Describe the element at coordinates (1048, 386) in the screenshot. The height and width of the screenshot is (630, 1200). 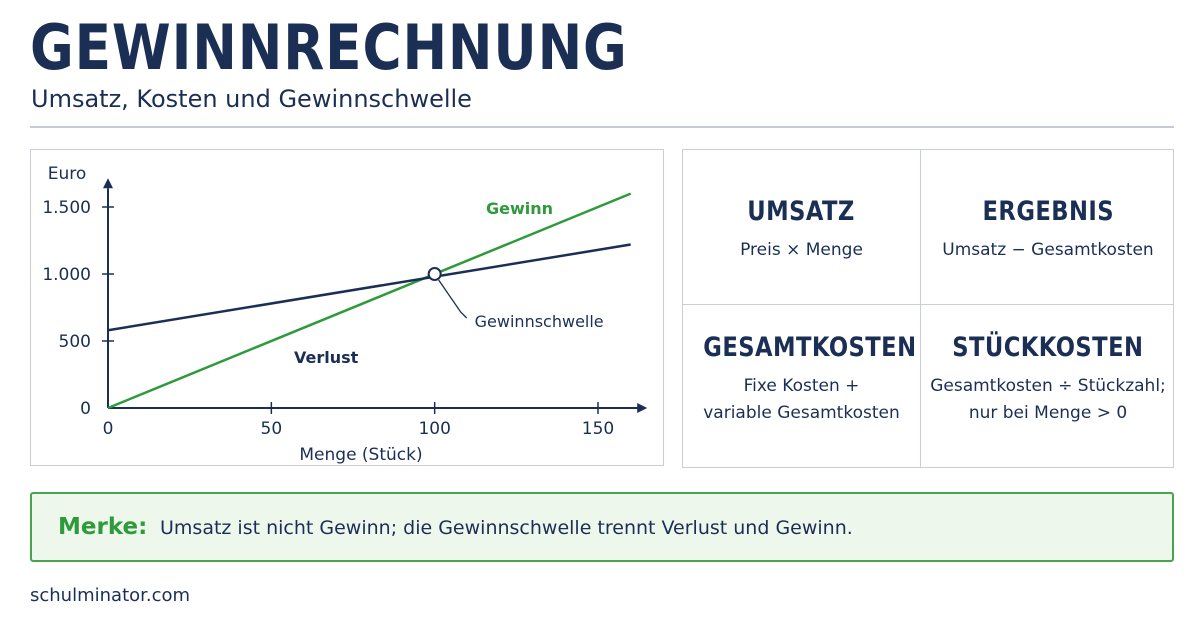
I see `card-stueckkosten-line-1: Gesamtkosten ÷ Stückzahl;` at that location.